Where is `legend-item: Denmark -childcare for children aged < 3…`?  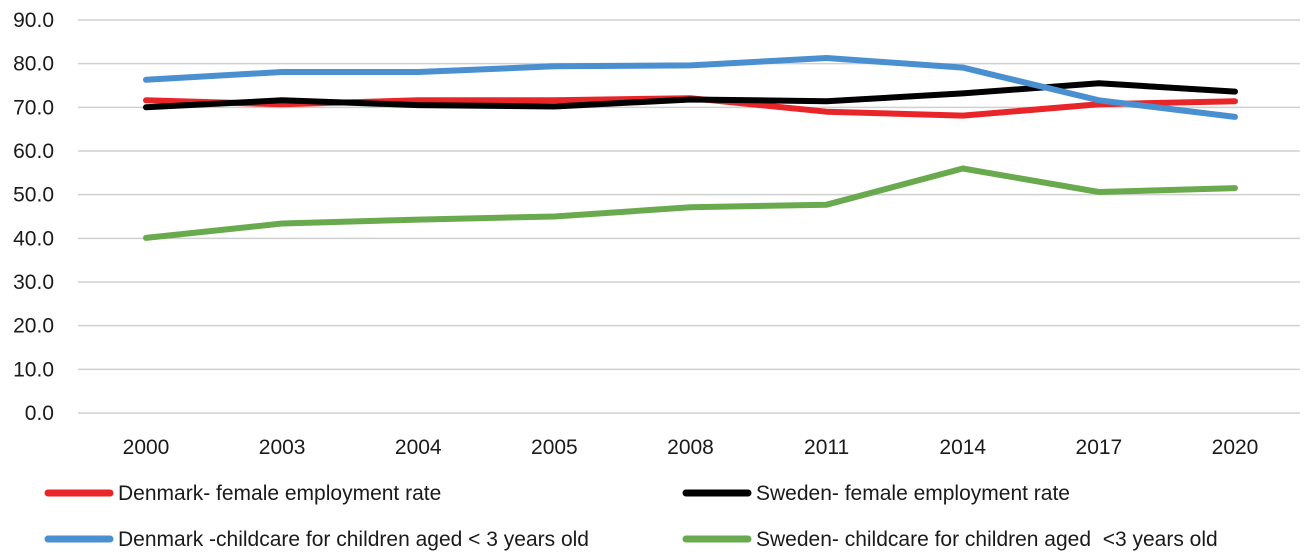 legend-item: Denmark -childcare for children aged < 3… is located at coordinates (316, 539).